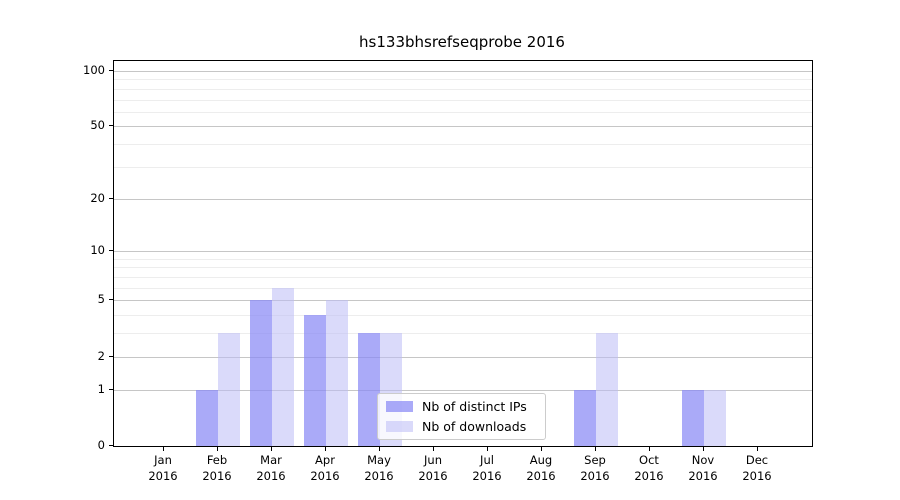  What do you see at coordinates (585, 417) in the screenshot?
I see `bar-nb-of-distinct-ips-sep` at bounding box center [585, 417].